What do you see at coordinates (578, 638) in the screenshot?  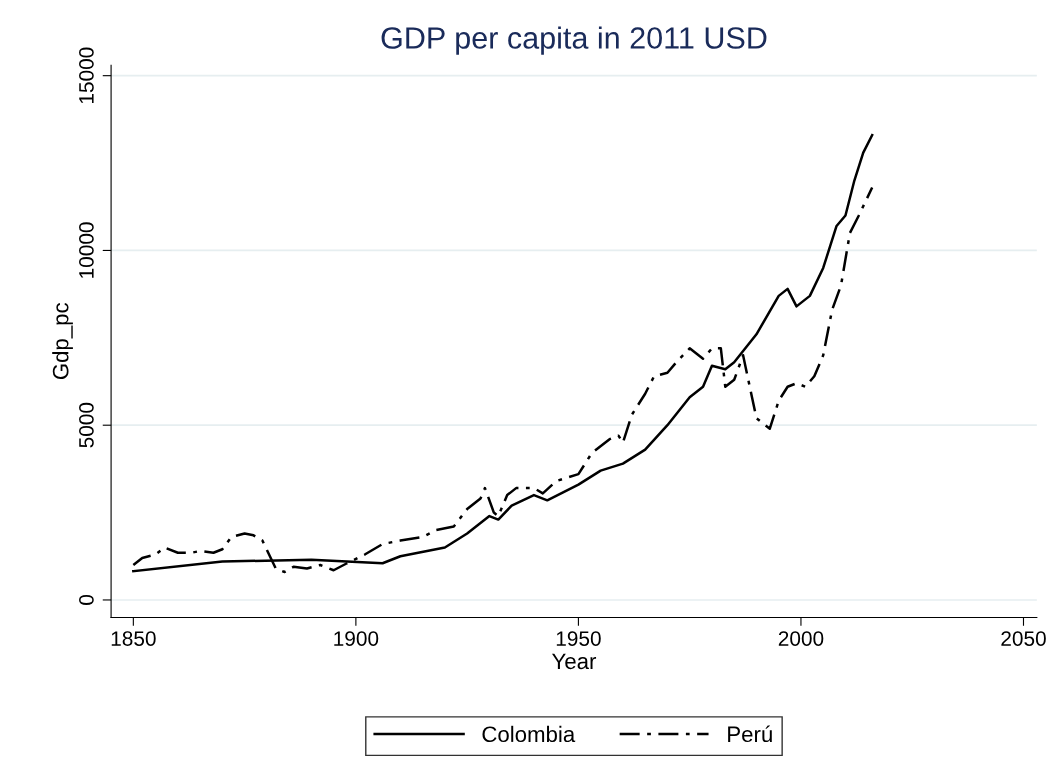 I see `x-tick-label: 1950` at bounding box center [578, 638].